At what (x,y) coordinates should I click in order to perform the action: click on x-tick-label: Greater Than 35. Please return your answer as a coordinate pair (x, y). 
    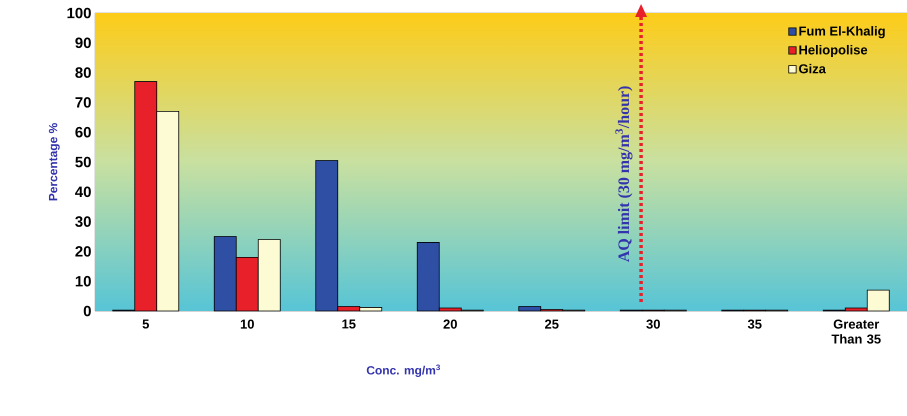
    Looking at the image, I should click on (856, 332).